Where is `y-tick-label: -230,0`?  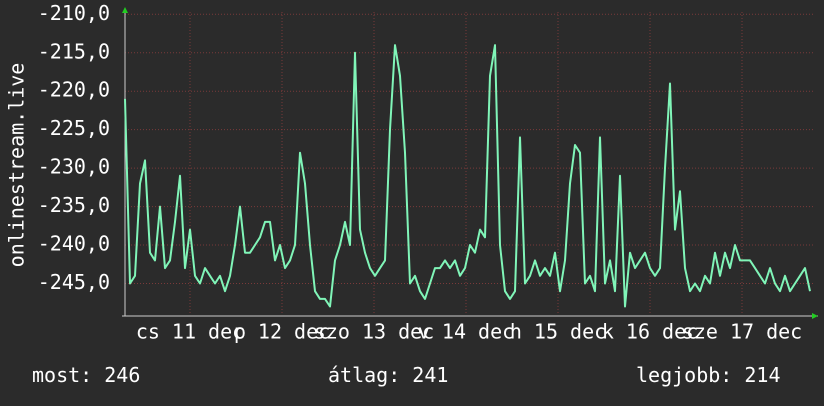 y-tick-label: -230,0 is located at coordinates (74, 167).